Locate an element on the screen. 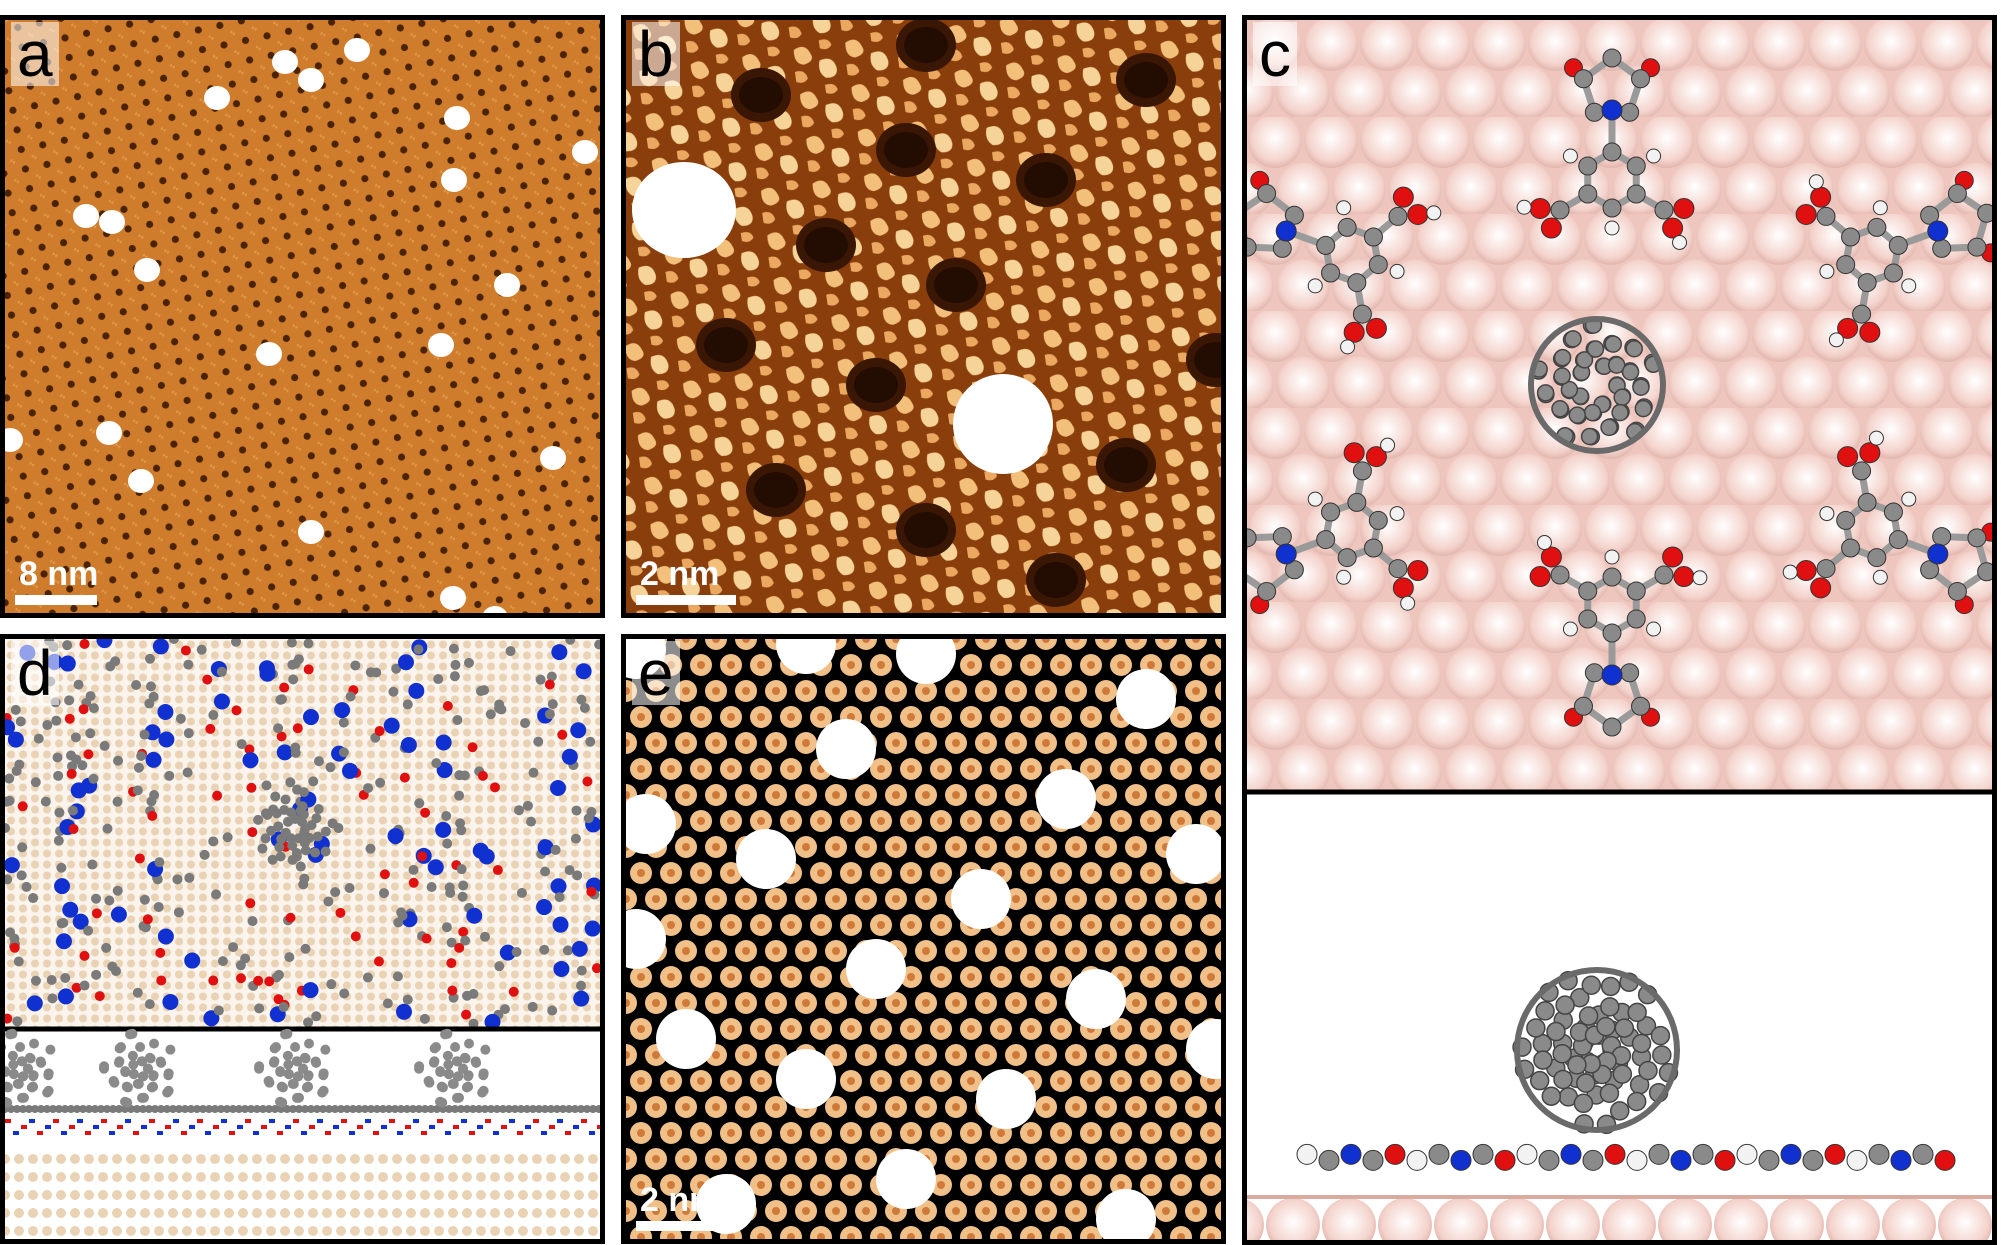 The image size is (2001, 1245). stm-overview-image is located at coordinates (302, 316).